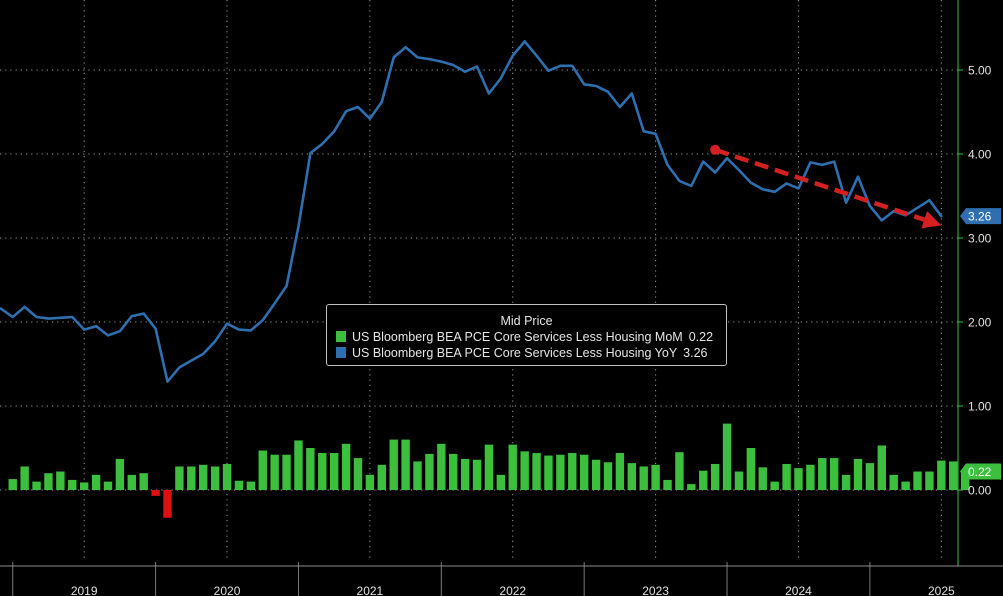  What do you see at coordinates (819, 184) in the screenshot?
I see `trend-arrow-shaft` at bounding box center [819, 184].